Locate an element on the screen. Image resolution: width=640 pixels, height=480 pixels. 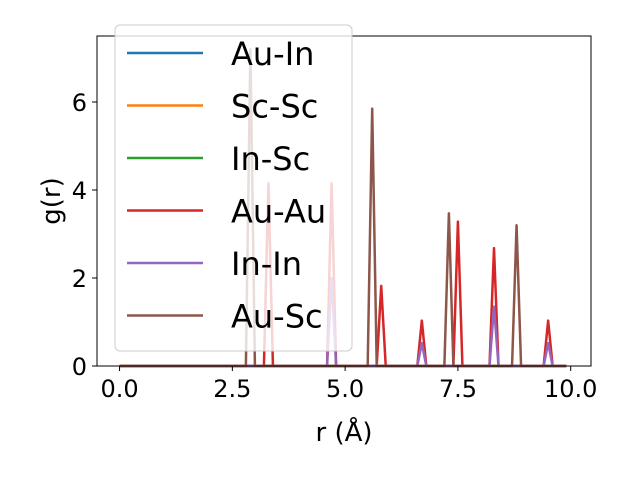
y-axis-label: g(r) is located at coordinates (52, 200).